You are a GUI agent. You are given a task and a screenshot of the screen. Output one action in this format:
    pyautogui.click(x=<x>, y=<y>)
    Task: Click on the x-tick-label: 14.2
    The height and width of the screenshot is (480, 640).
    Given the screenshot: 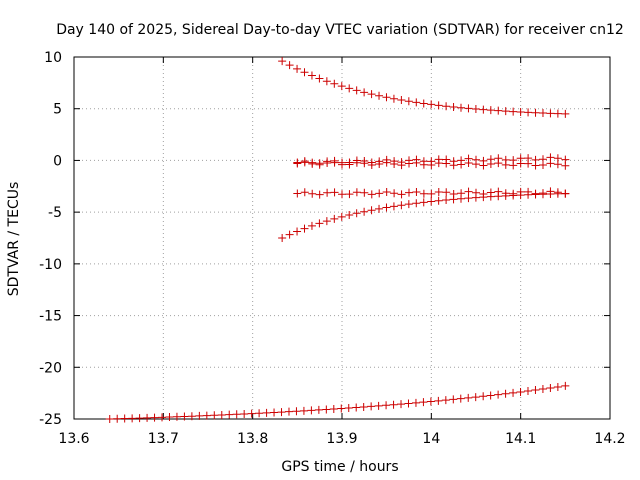 What is the action you would take?
    pyautogui.click(x=609, y=439)
    